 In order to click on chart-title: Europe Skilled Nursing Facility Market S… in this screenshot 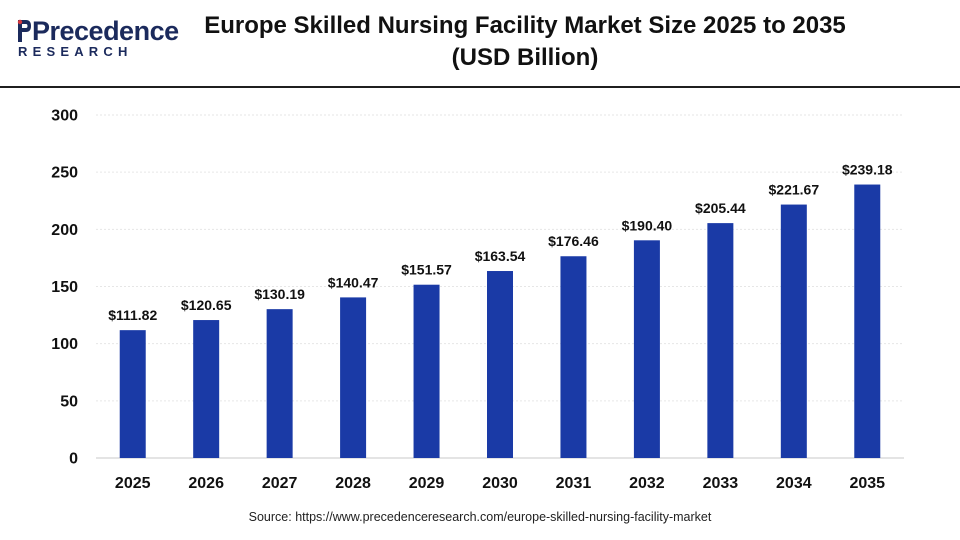, I will do `click(525, 42)`.